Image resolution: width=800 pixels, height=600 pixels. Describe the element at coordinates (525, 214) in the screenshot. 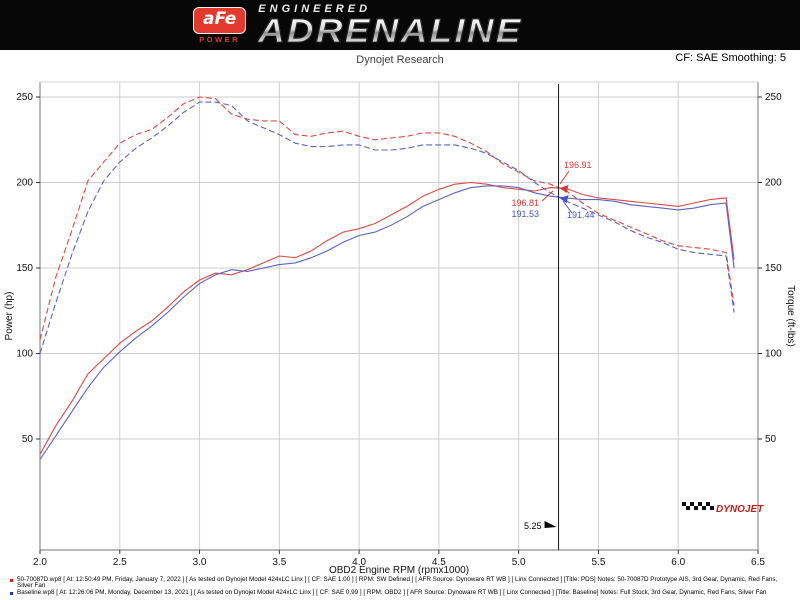

I see `svg-text: 191.53` at that location.